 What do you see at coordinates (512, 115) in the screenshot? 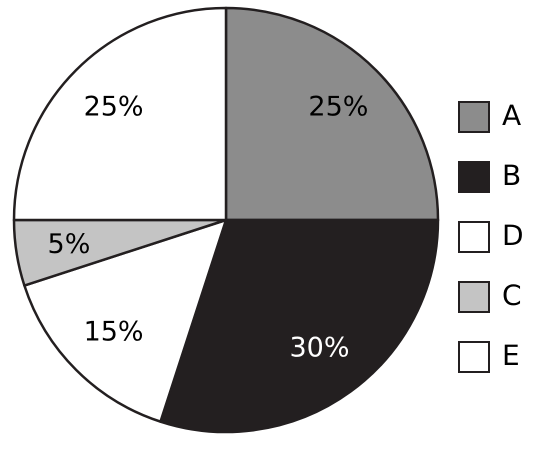
I see `legend-label: A` at bounding box center [512, 115].